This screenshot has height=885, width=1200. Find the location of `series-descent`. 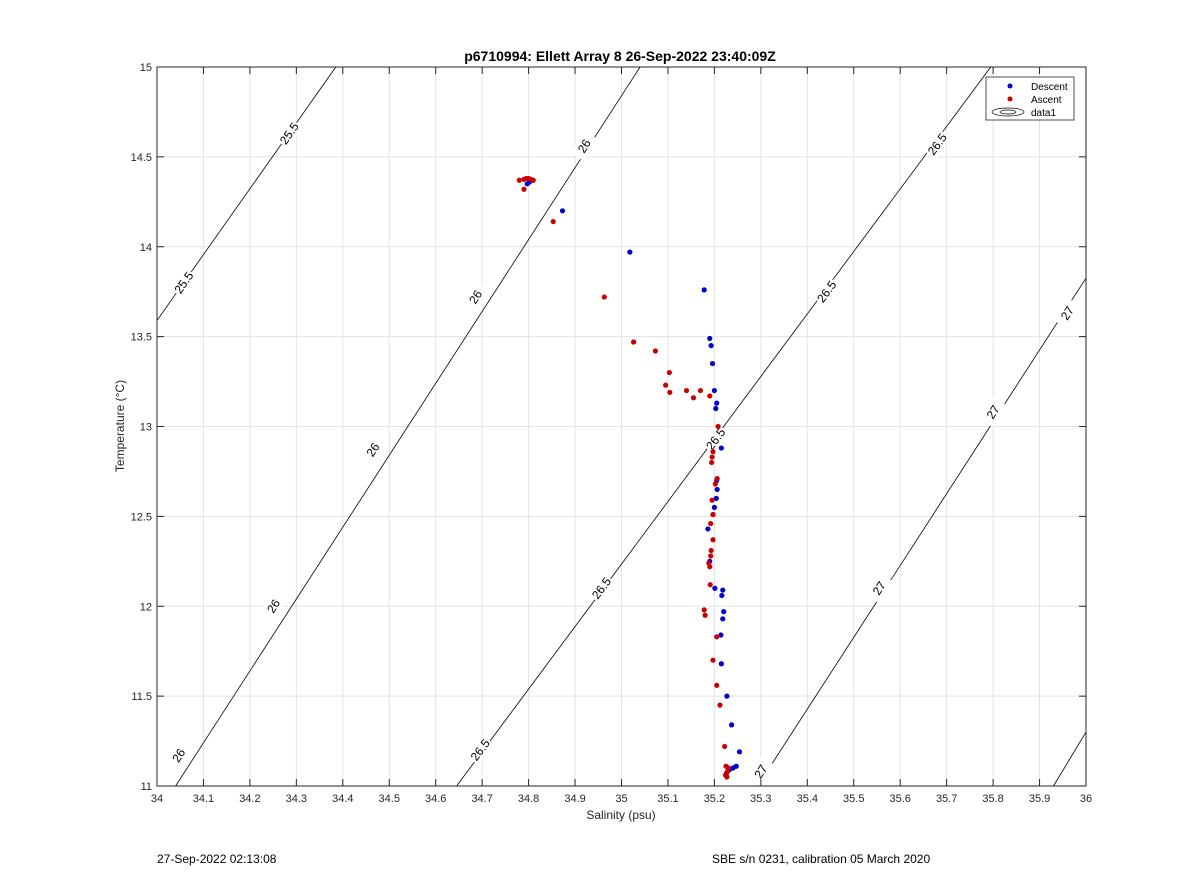

series-descent is located at coordinates (633, 478).